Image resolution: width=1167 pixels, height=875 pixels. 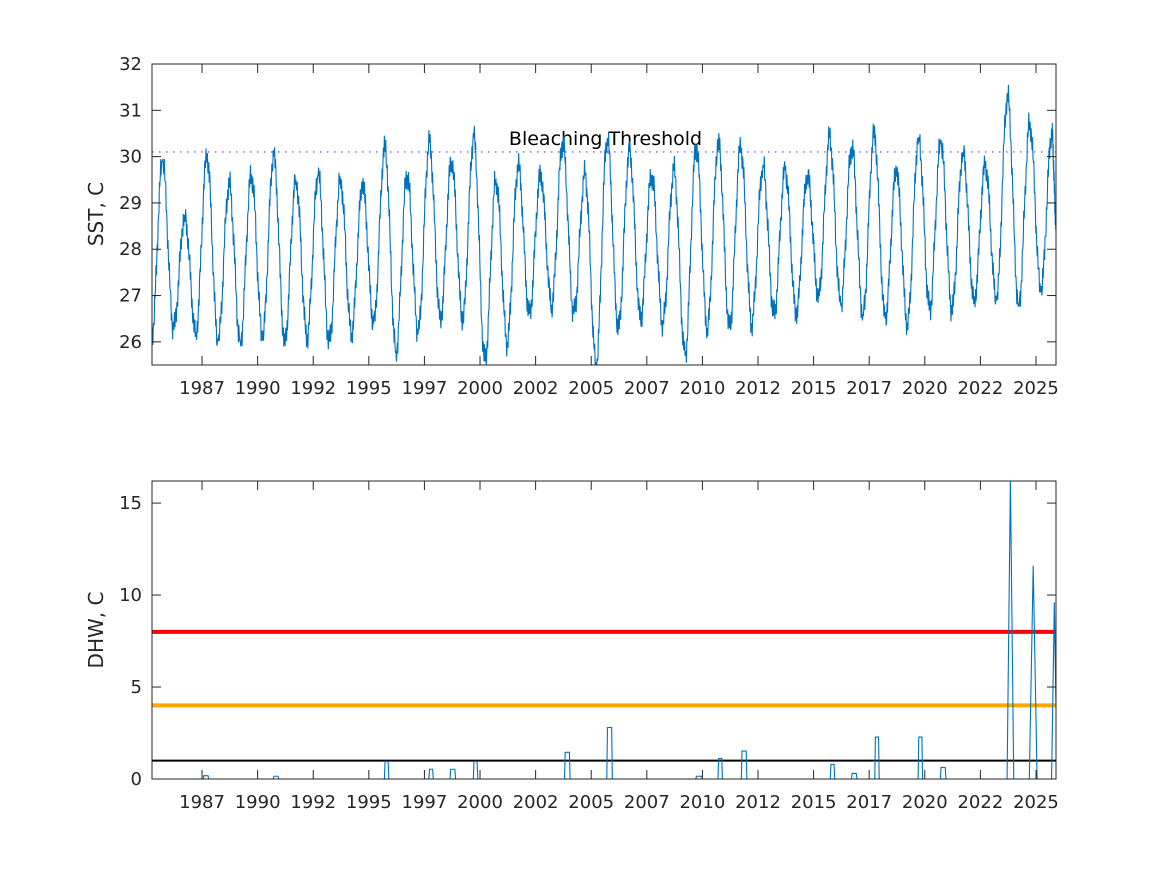 I want to click on y-tick-label: 27, so click(x=130, y=296).